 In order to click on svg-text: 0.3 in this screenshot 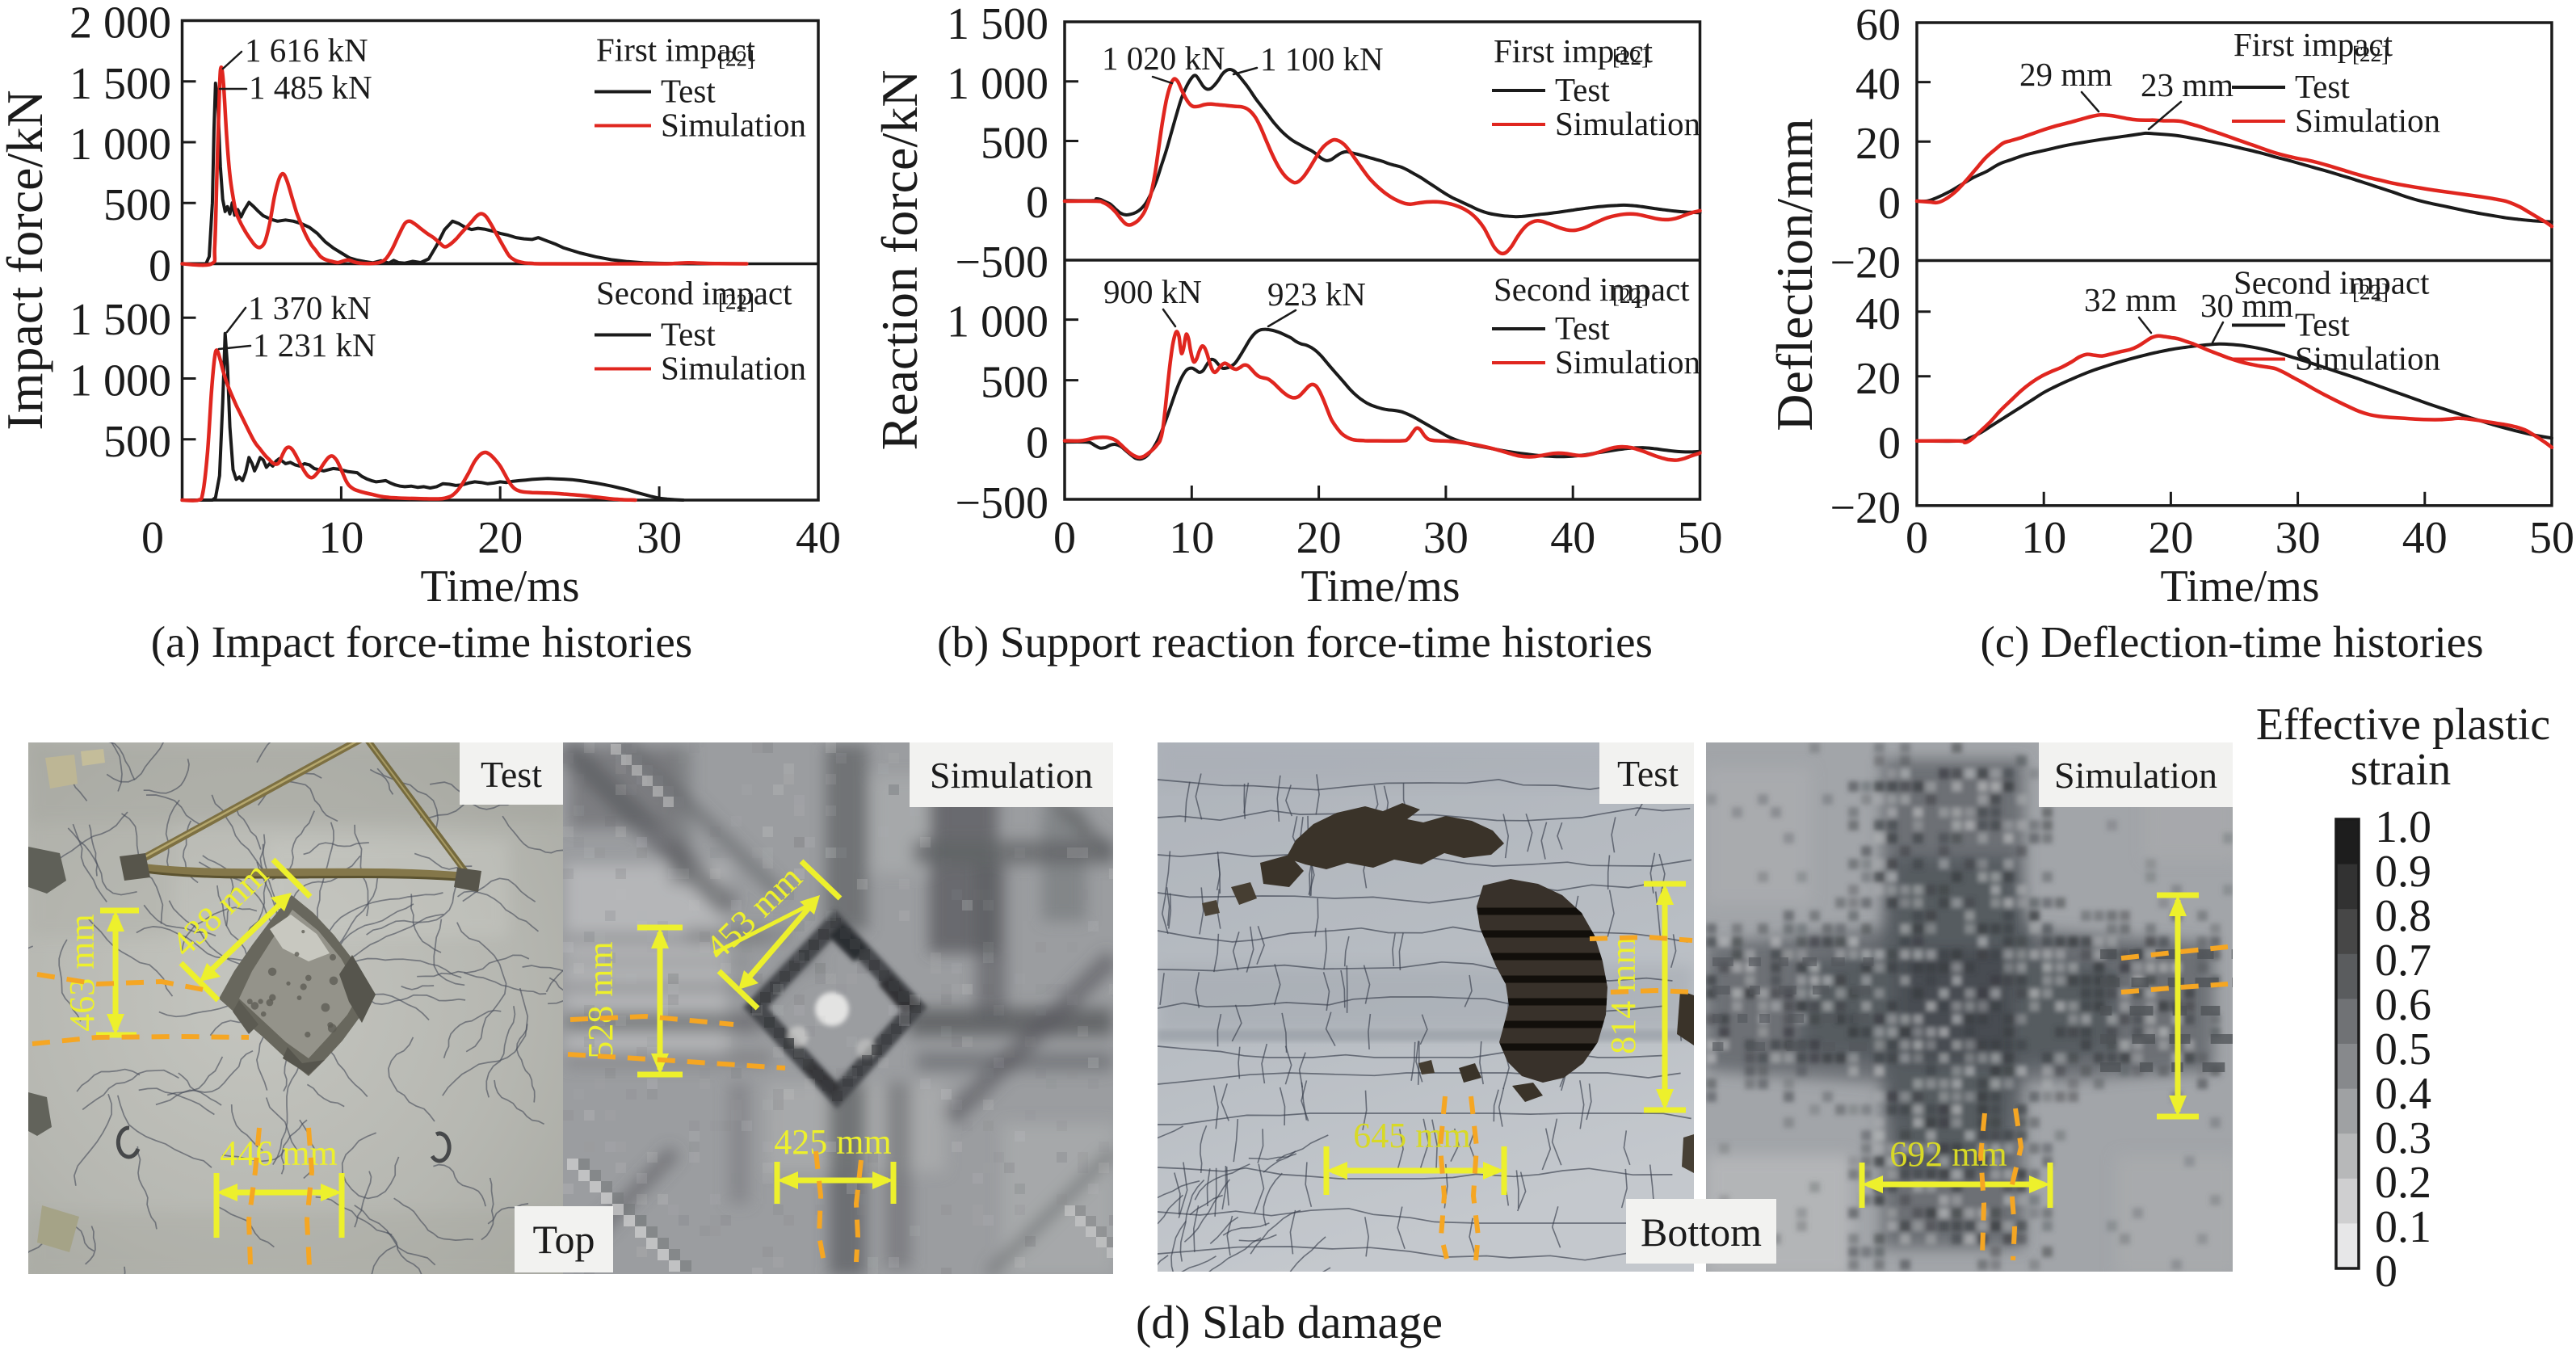, I will do `click(2403, 1138)`.